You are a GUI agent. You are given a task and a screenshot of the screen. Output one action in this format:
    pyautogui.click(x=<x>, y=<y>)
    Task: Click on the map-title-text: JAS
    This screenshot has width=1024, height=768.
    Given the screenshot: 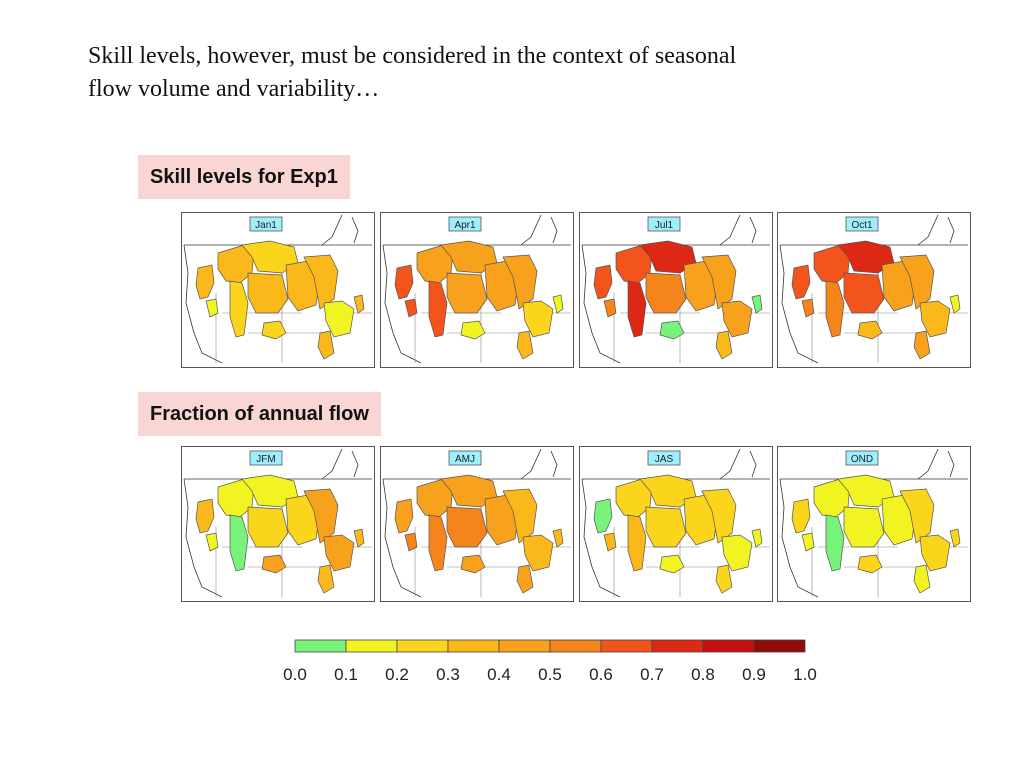 What is the action you would take?
    pyautogui.click(x=664, y=459)
    